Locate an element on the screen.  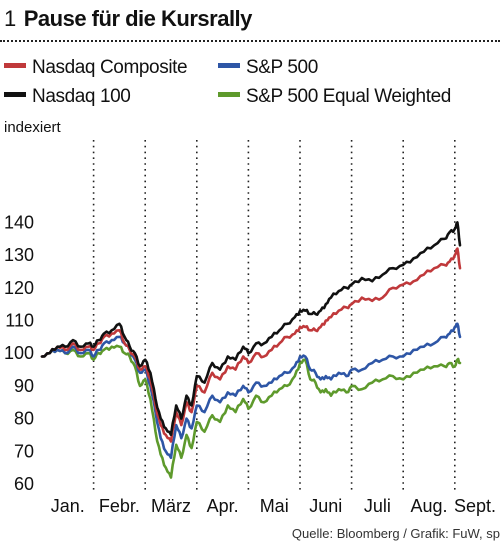
y-tick-label: 90 is located at coordinates (24, 386).